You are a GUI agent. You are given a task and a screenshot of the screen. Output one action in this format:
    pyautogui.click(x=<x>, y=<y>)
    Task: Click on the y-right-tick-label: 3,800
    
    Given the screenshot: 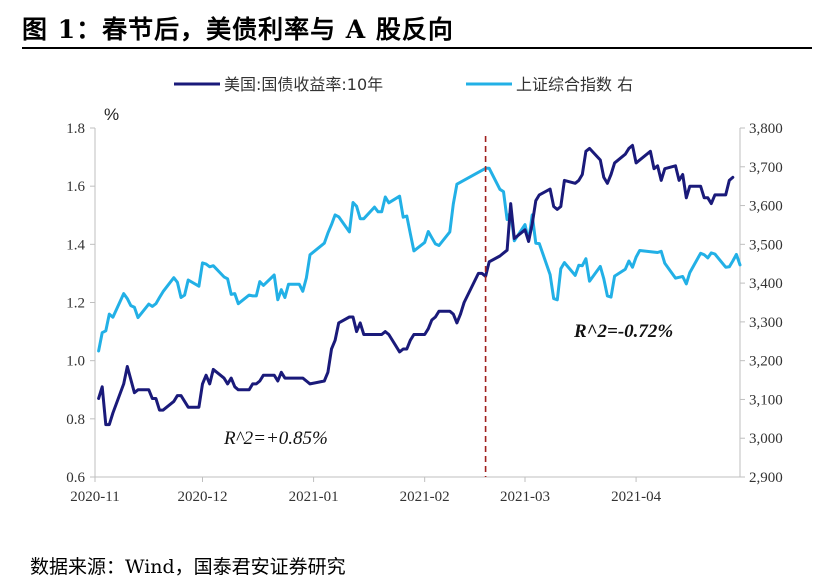 What is the action you would take?
    pyautogui.click(x=766, y=129)
    